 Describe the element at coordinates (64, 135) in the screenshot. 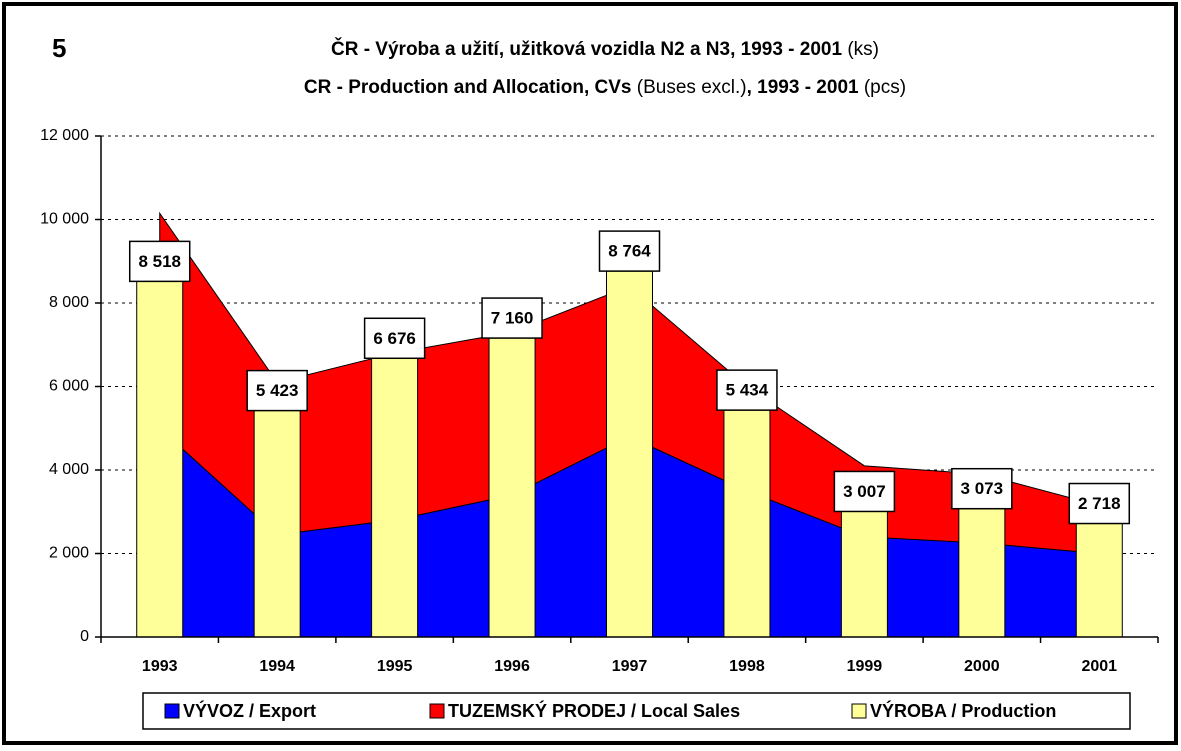

I see `y-tick-label: 12 000` at that location.